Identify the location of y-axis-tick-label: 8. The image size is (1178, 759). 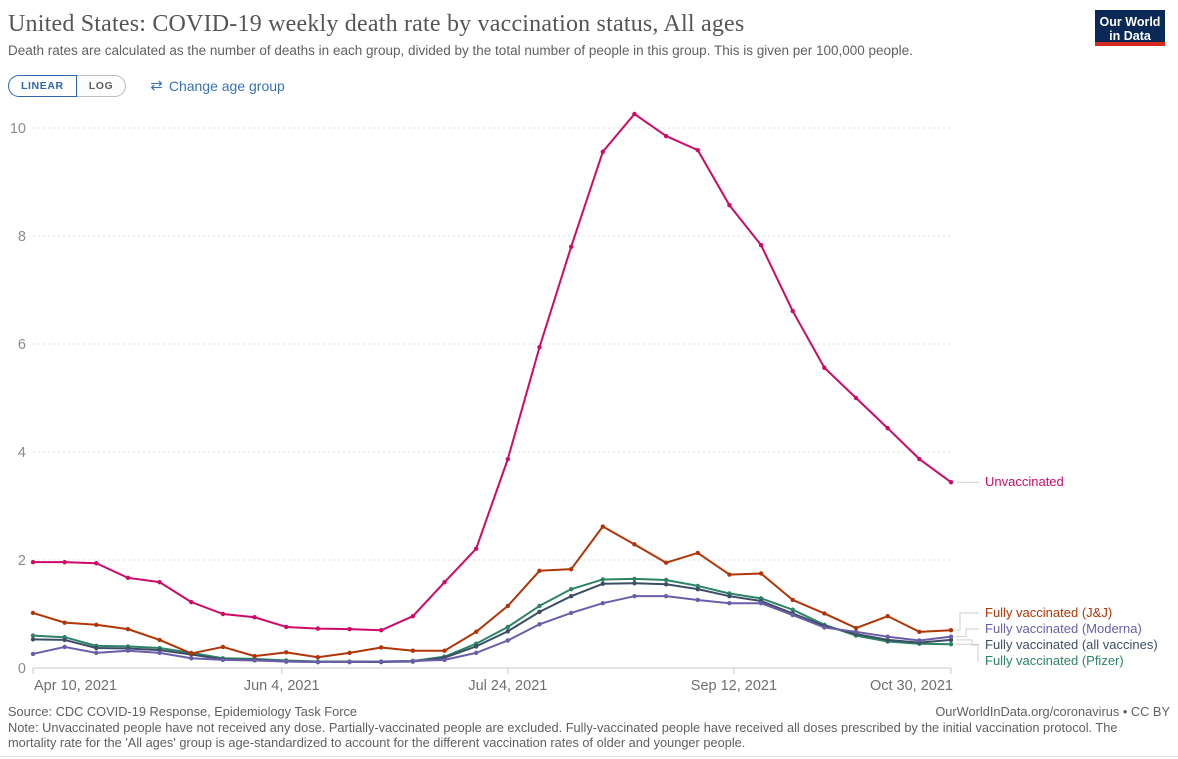
(22, 237).